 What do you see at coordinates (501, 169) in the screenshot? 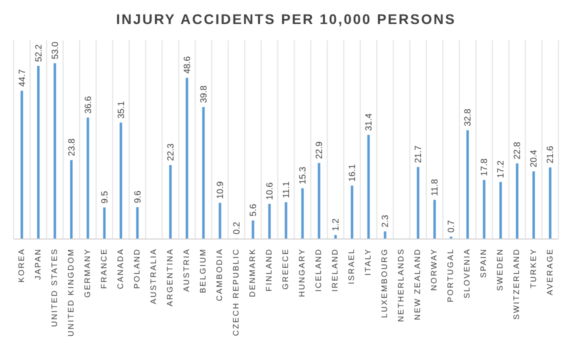
I see `data-label: 17.2` at bounding box center [501, 169].